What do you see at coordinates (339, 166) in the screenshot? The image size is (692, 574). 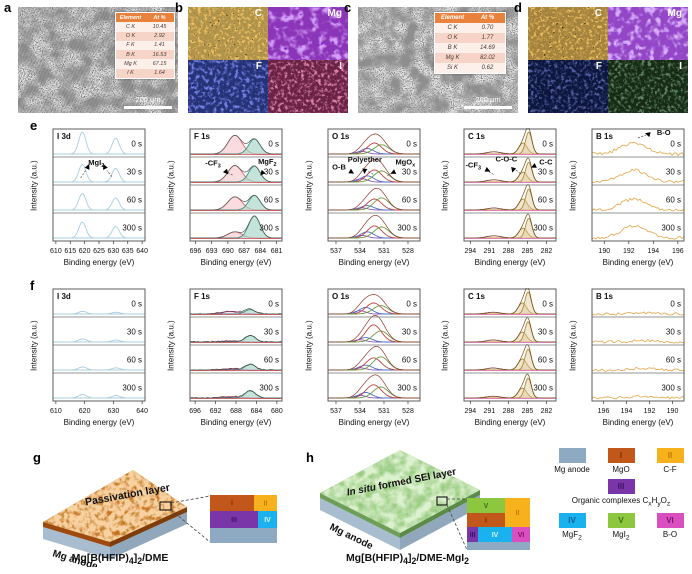 I see `annotation-text: O-B` at bounding box center [339, 166].